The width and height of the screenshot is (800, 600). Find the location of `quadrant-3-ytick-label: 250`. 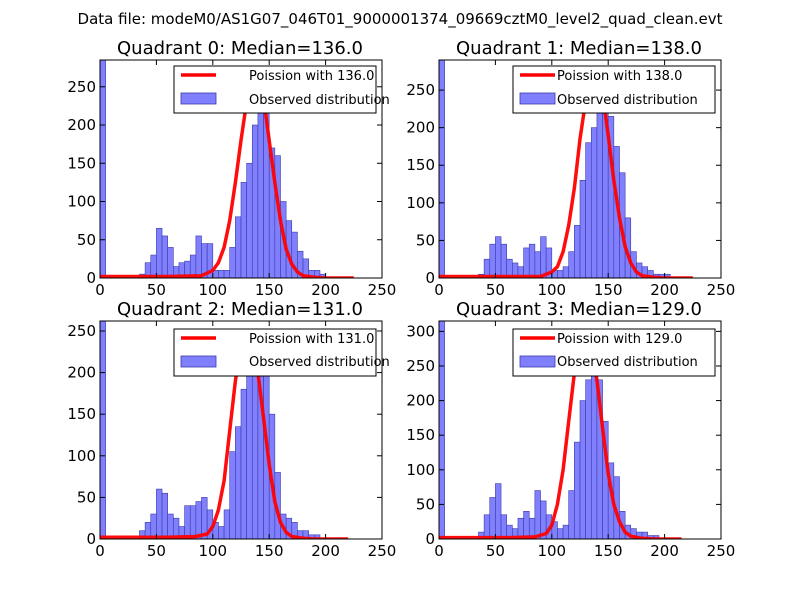

quadrant-3-ytick-label: 250 is located at coordinates (420, 366).